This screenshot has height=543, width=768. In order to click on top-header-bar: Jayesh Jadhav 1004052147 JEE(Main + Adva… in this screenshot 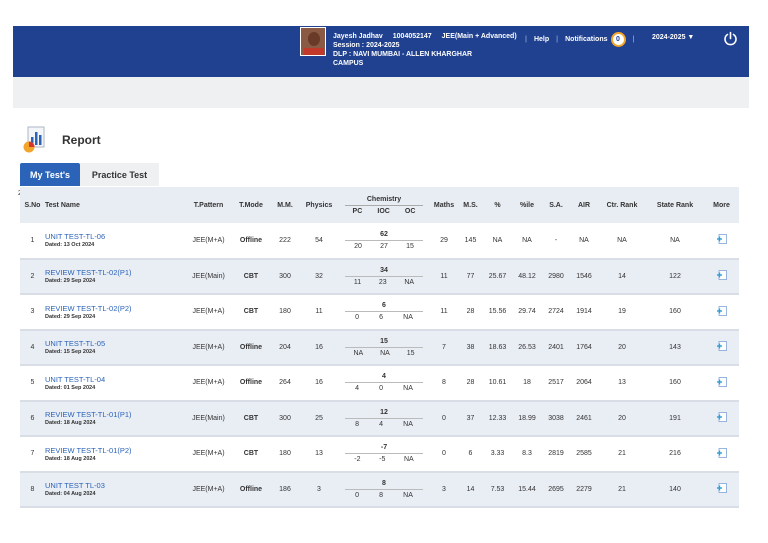, I will do `click(381, 51)`.